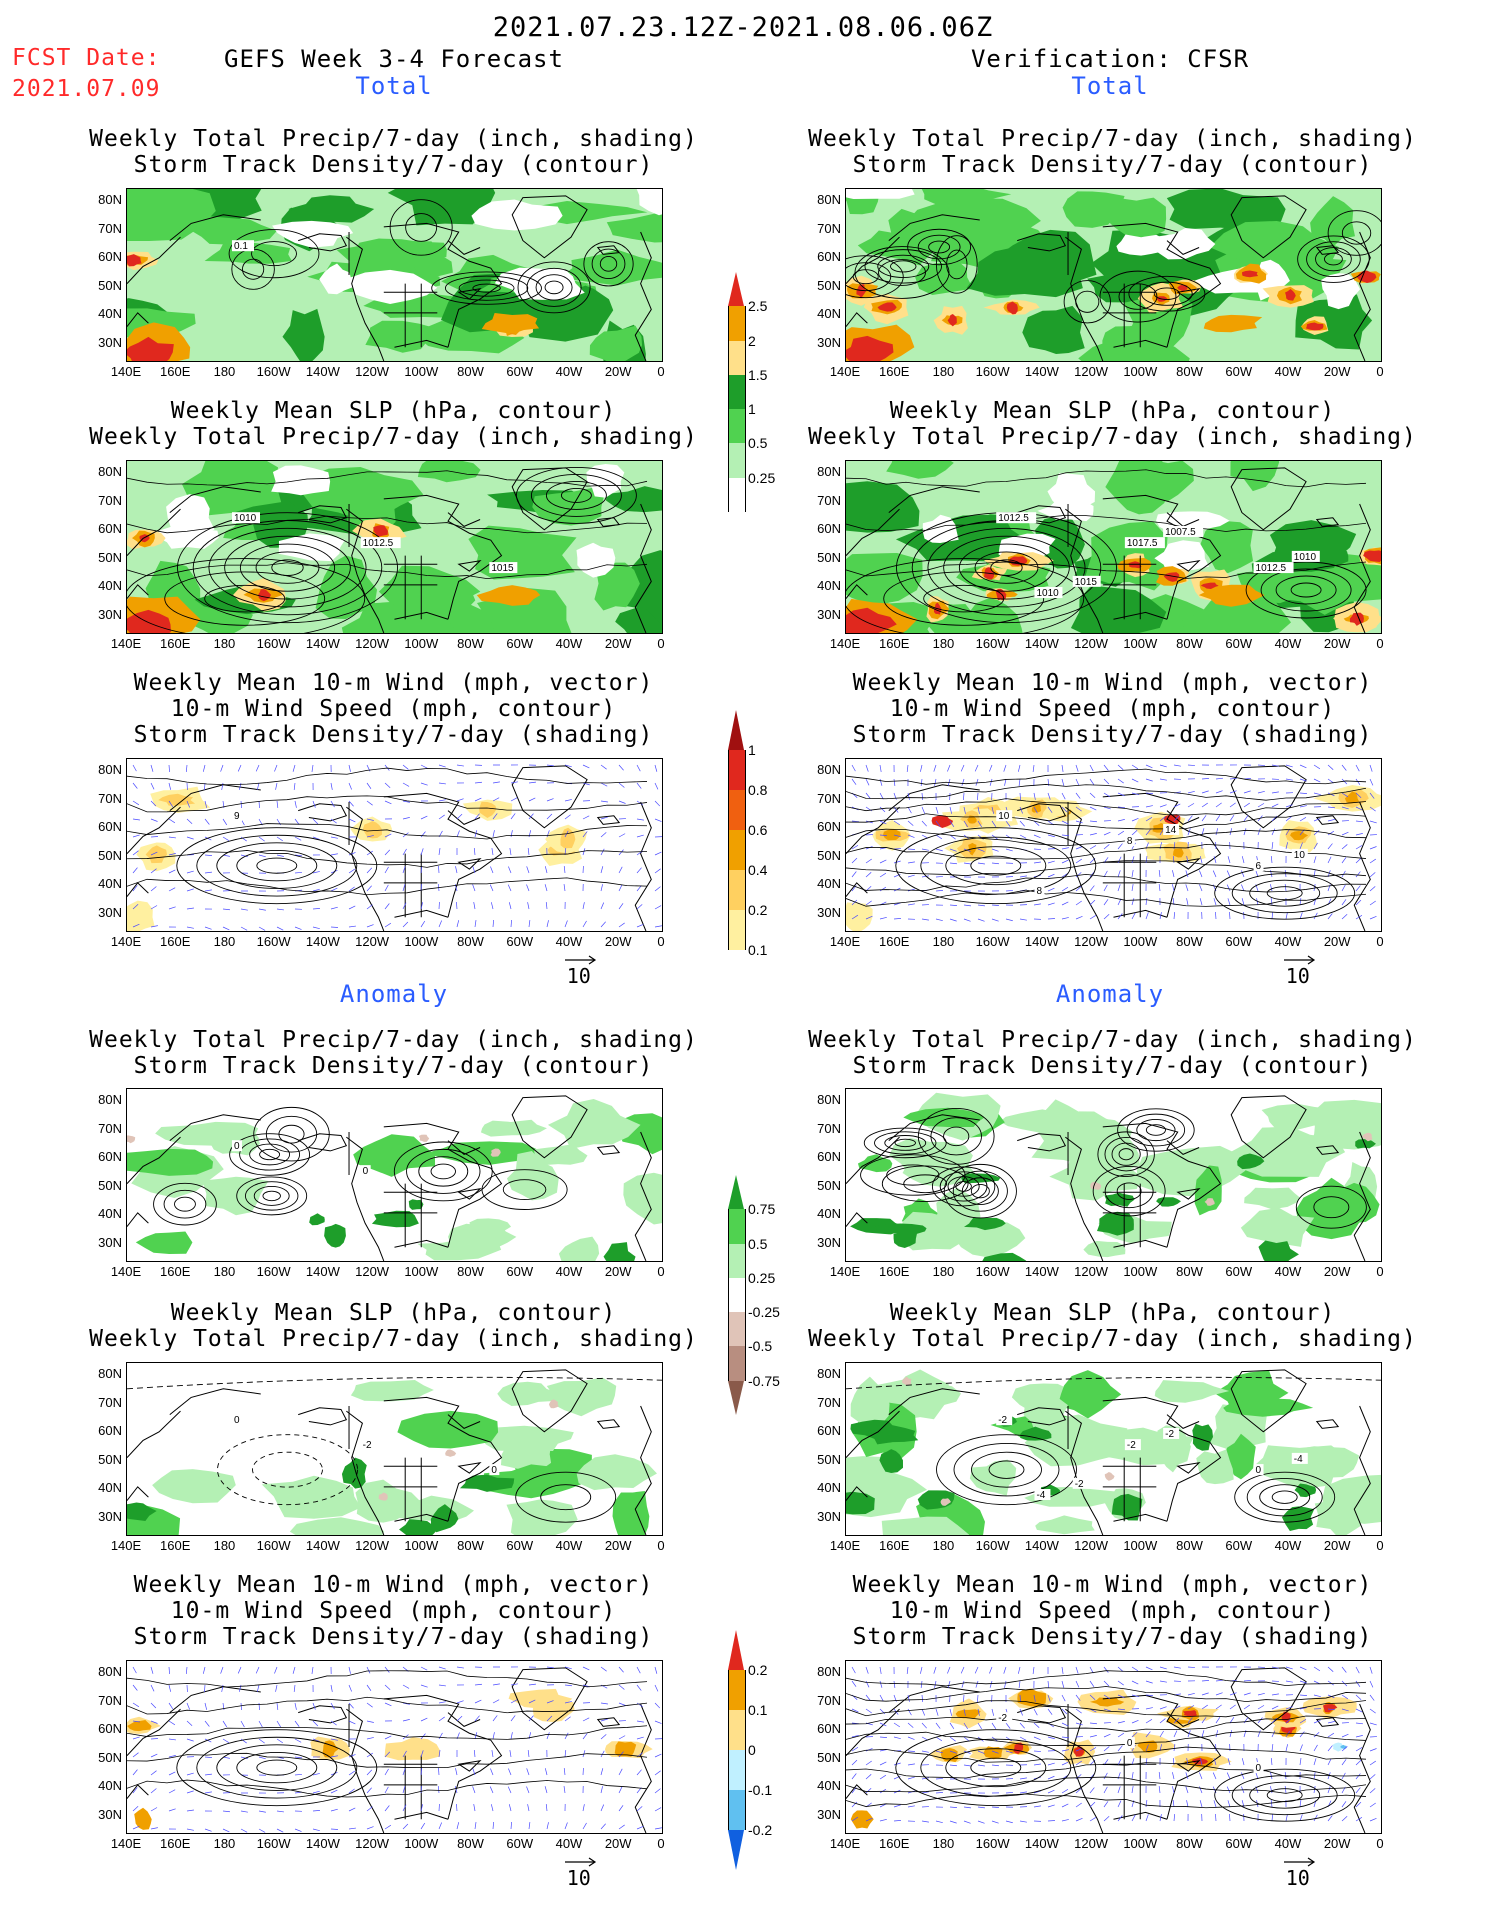 This screenshot has height=1925, width=1487. Describe the element at coordinates (224, 941) in the screenshot. I see `lon-tick-label: 180` at that location.